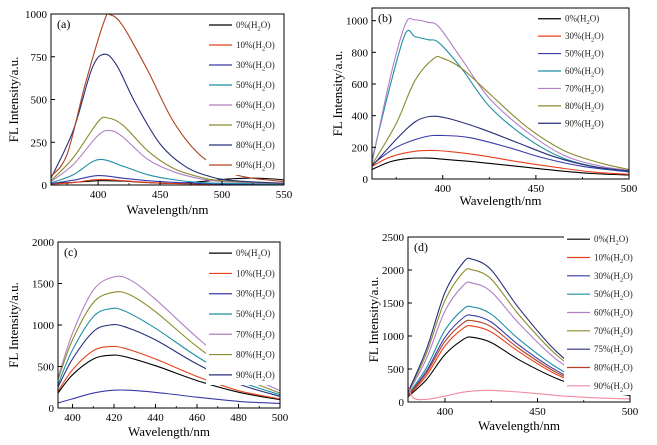 The height and width of the screenshot is (445, 657). What do you see at coordinates (421, 247) in the screenshot?
I see `panel-label: (d)` at bounding box center [421, 247].